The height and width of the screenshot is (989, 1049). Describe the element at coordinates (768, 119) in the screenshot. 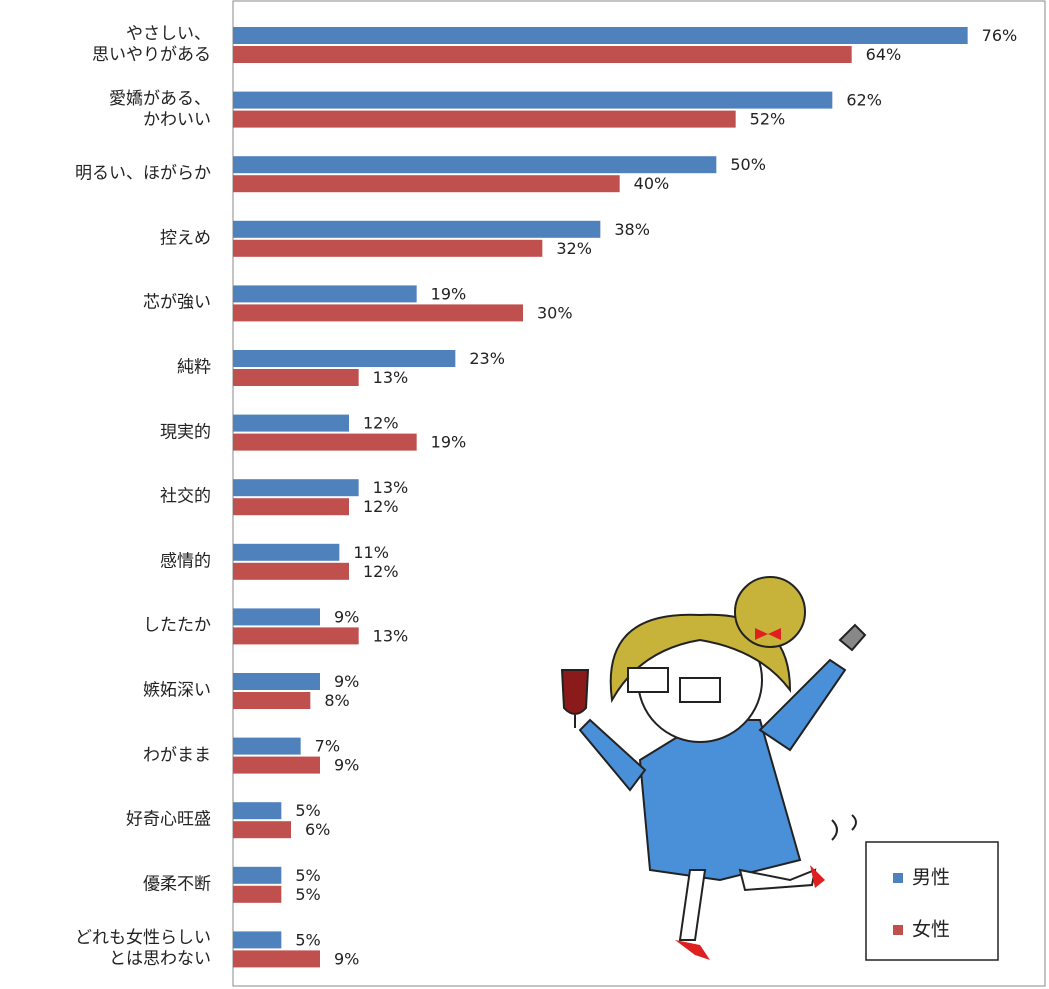

I see `value-label: 52%` at that location.